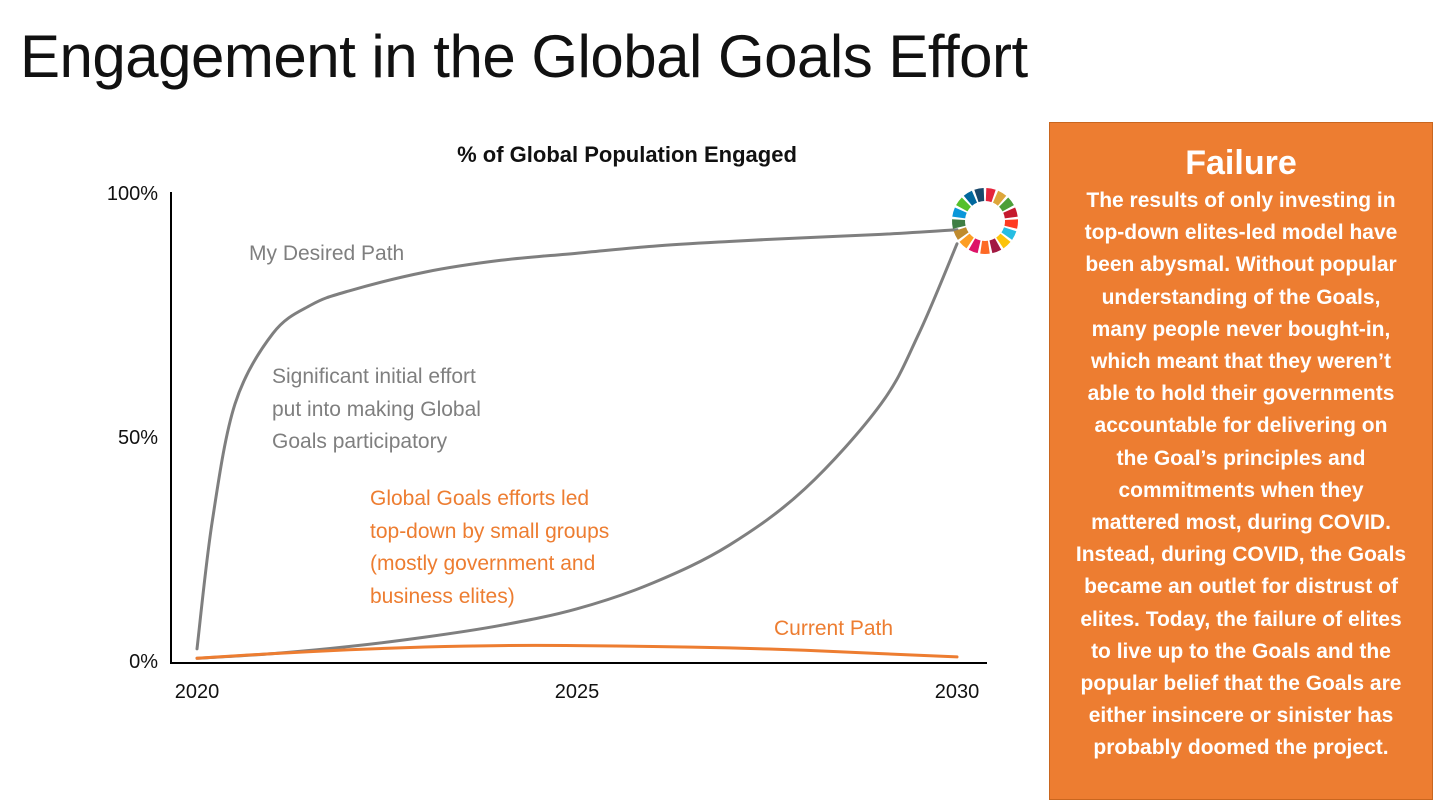 Image resolution: width=1440 pixels, height=810 pixels. What do you see at coordinates (442, 596) in the screenshot?
I see `annotation-topdown-line: business elites)` at bounding box center [442, 596].